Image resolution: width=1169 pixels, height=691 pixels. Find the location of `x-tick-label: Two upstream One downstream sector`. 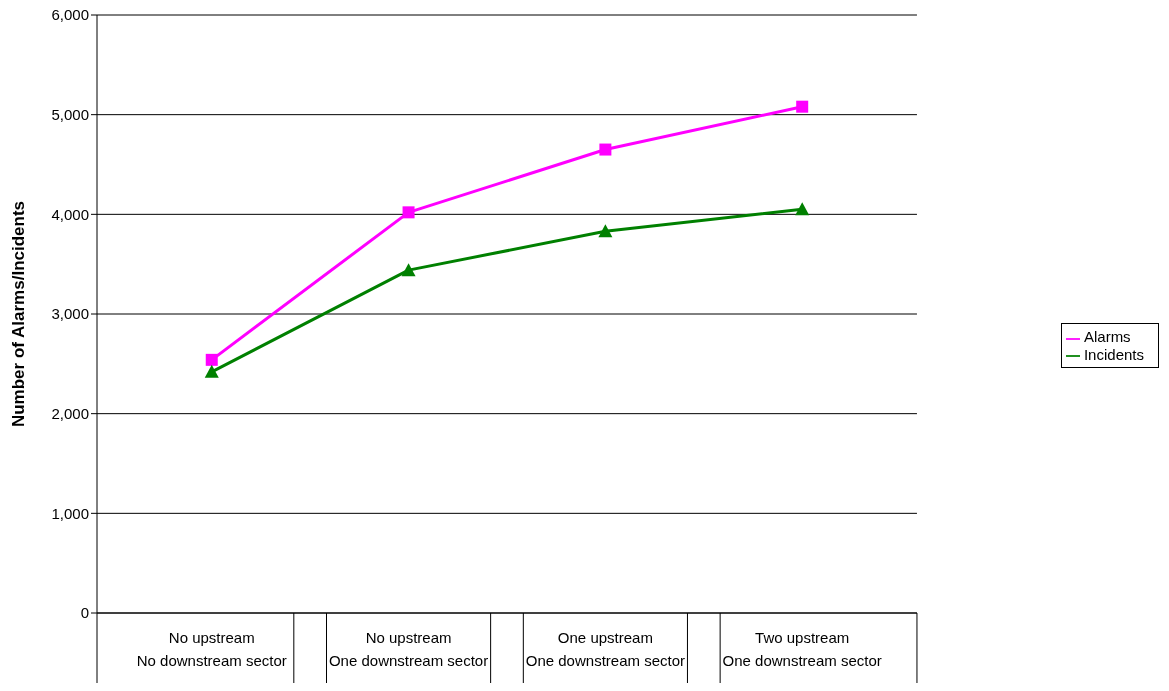

x-tick-label: Two upstream One downstream sector is located at coordinates (802, 649).